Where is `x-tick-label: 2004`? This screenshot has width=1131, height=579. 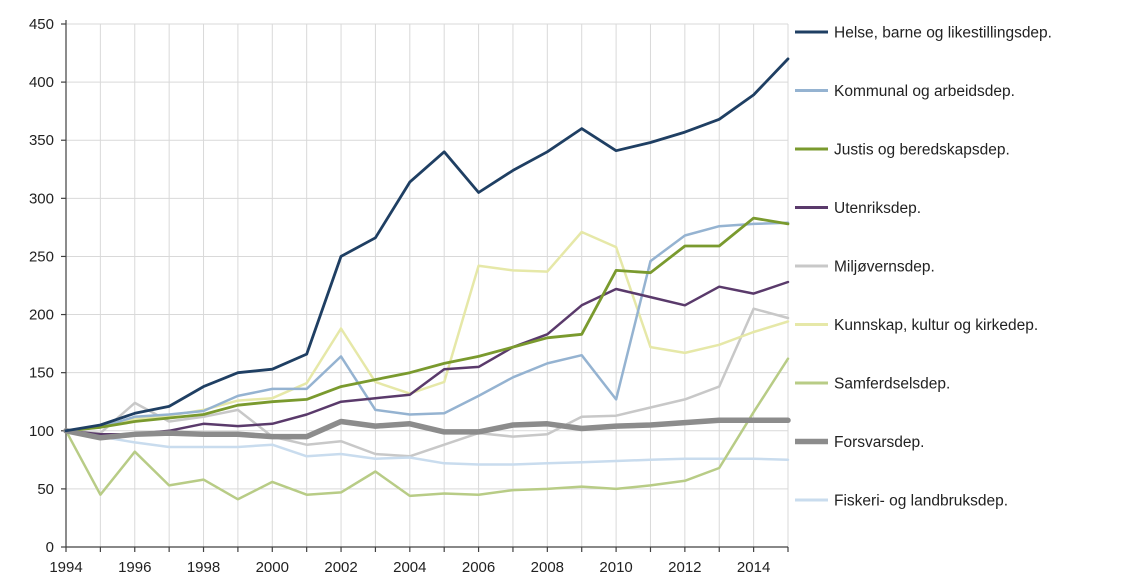
x-tick-label: 2004 is located at coordinates (409, 567).